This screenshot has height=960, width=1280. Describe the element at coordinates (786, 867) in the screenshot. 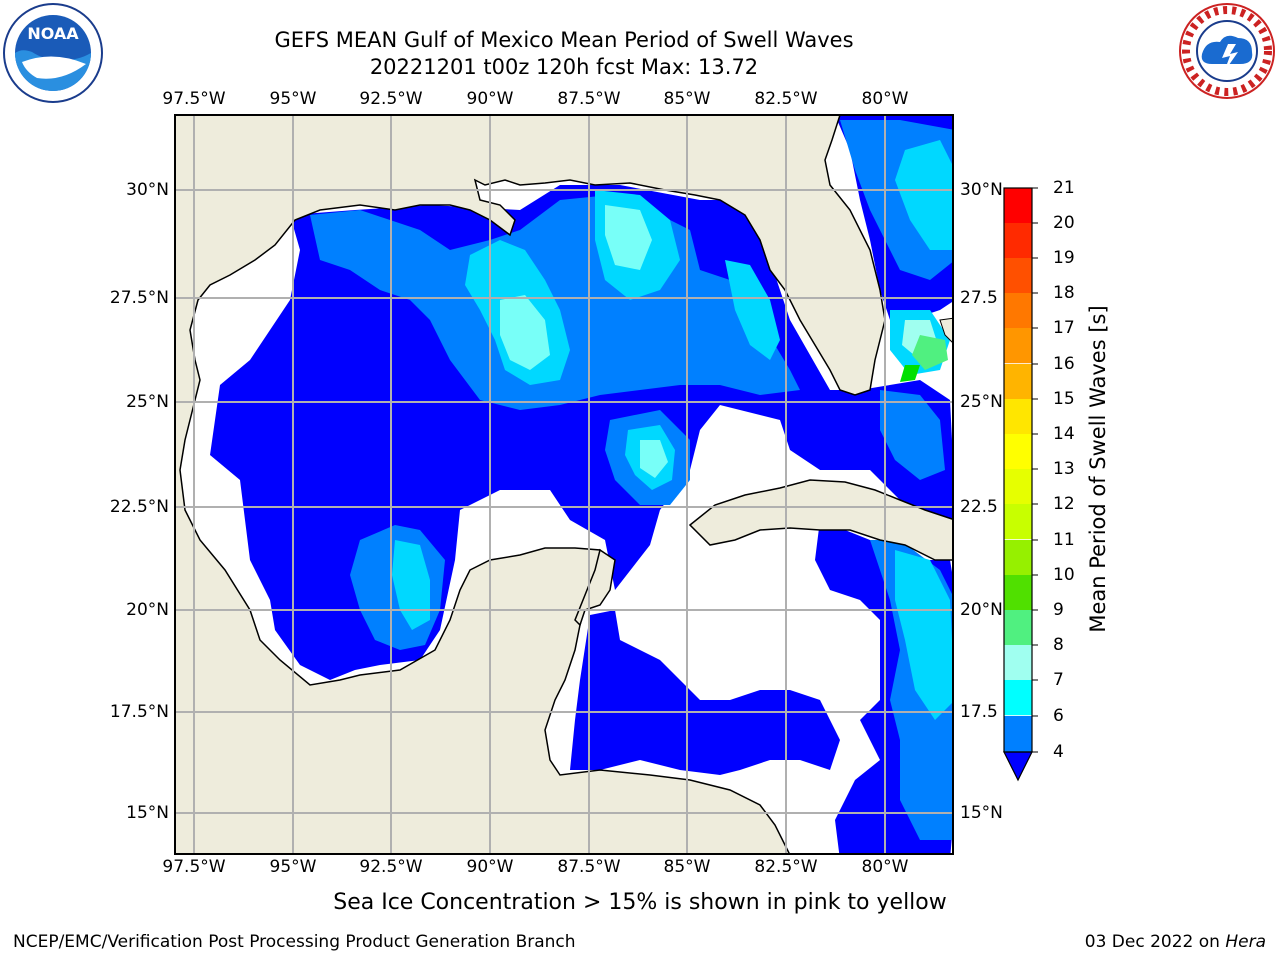

I see `lon-tick-bottom: 82.5°W` at that location.